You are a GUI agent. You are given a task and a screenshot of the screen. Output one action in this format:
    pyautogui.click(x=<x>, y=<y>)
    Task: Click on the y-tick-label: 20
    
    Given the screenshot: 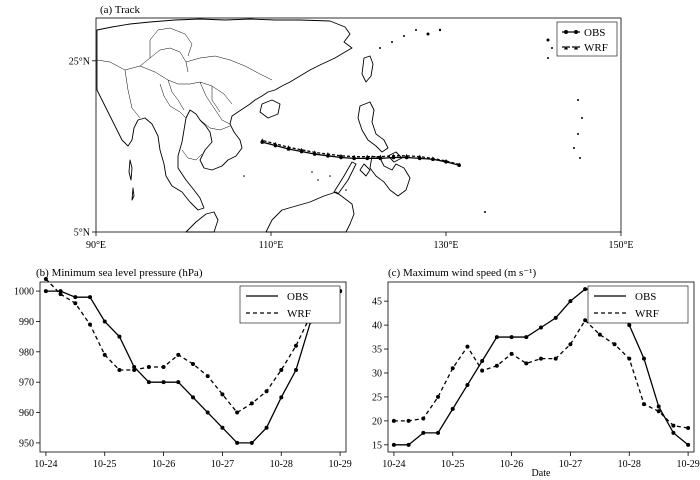 What is the action you would take?
    pyautogui.click(x=377, y=421)
    